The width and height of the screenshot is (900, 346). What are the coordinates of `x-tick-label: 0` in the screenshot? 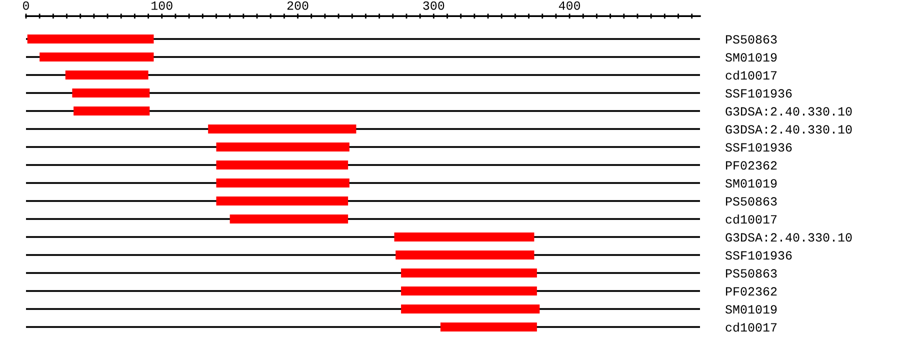 It's located at (26, 5).